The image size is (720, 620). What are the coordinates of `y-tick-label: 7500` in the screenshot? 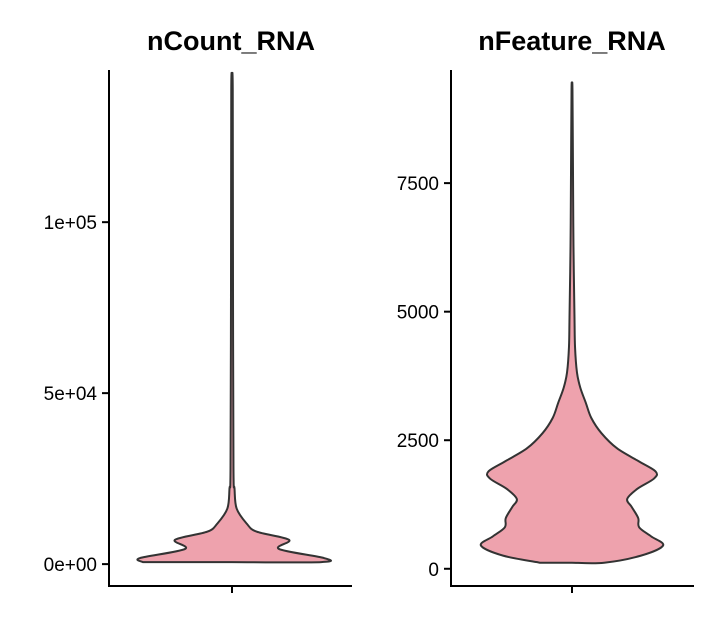 It's located at (418, 184).